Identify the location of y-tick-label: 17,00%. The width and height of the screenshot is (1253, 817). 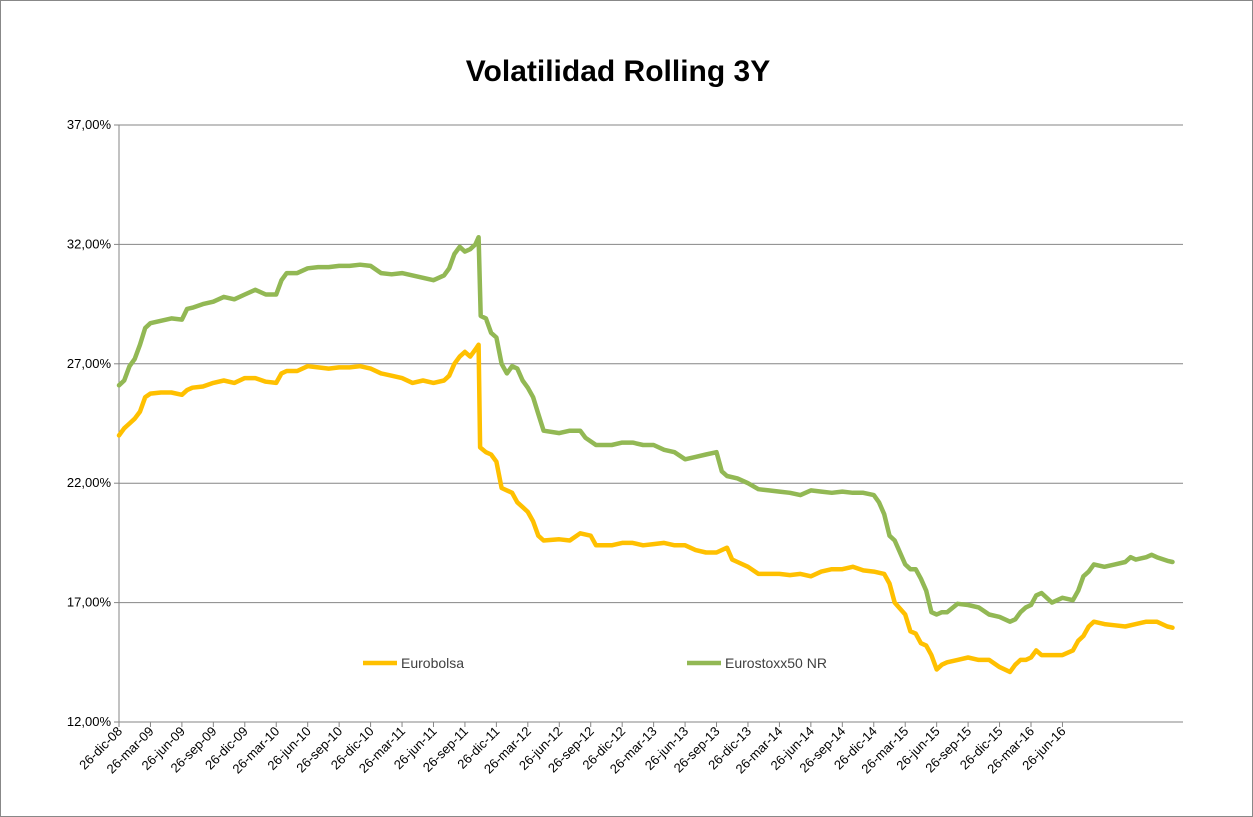
(89, 602).